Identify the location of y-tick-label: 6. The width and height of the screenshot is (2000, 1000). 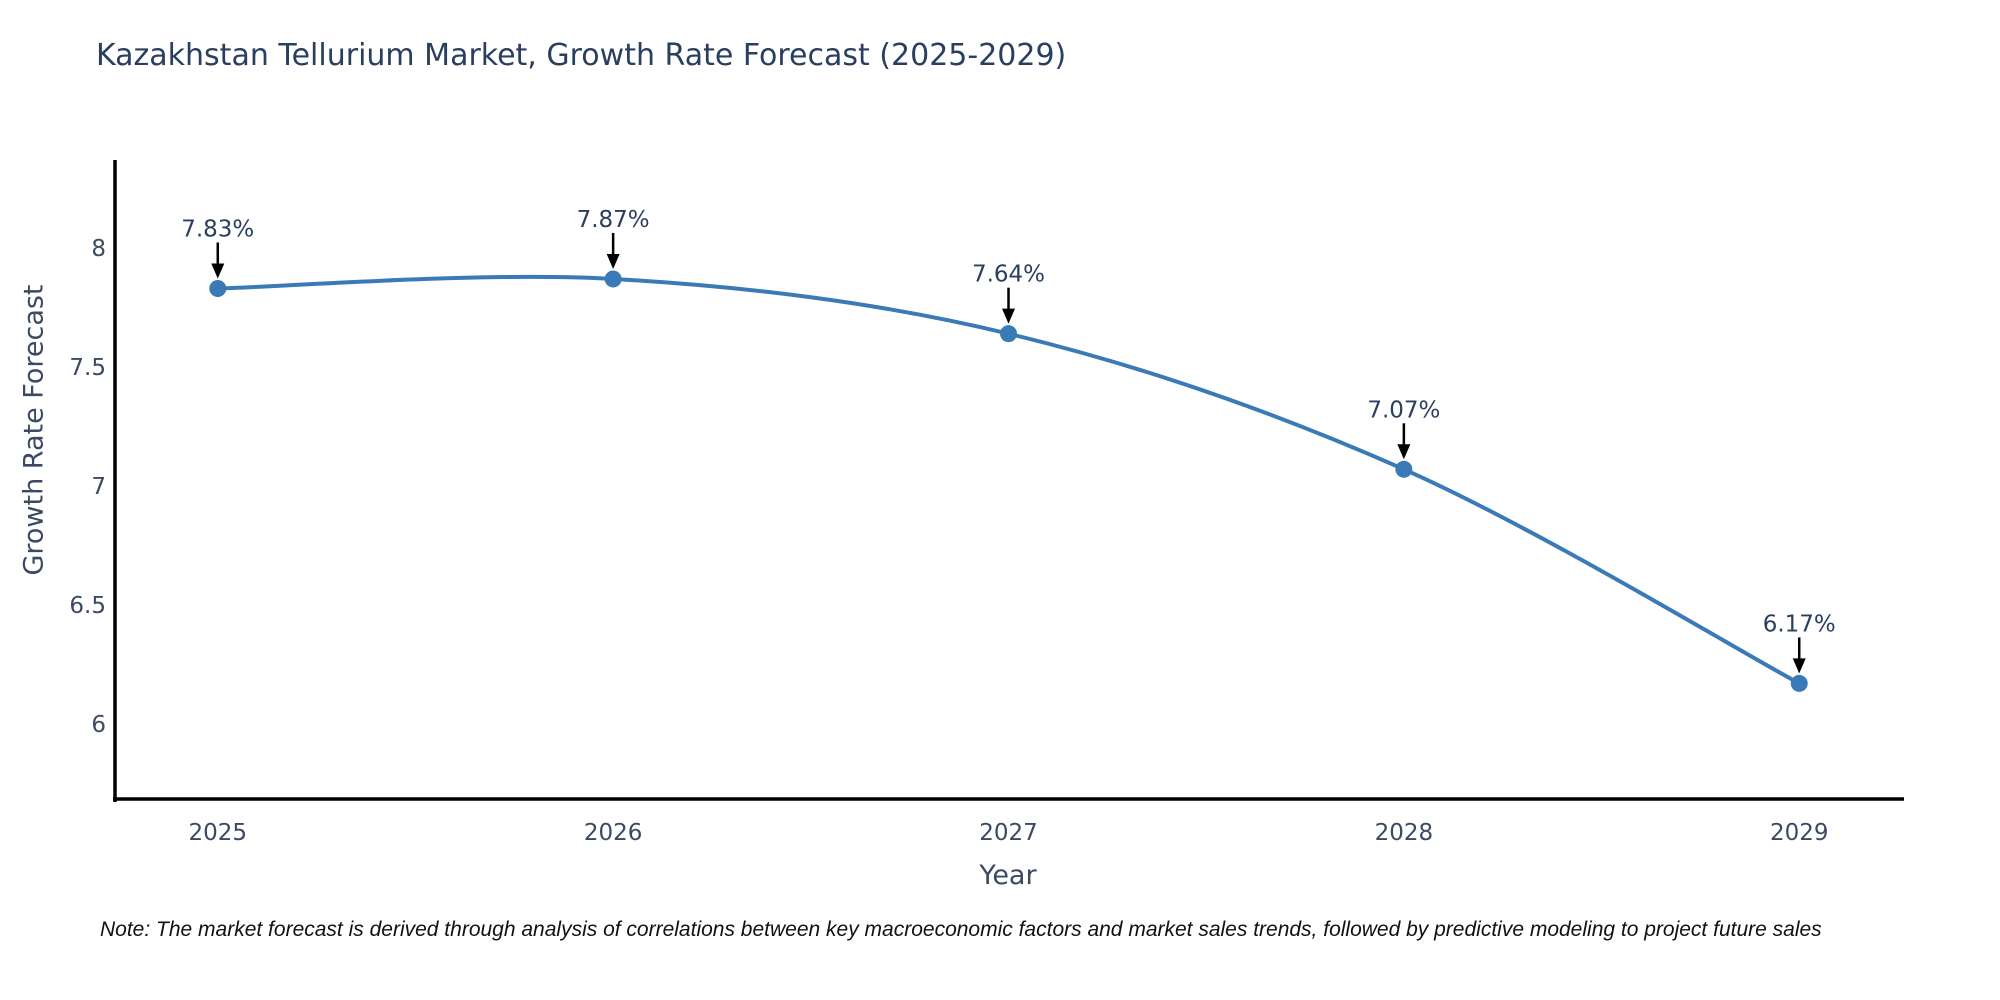
(98, 725).